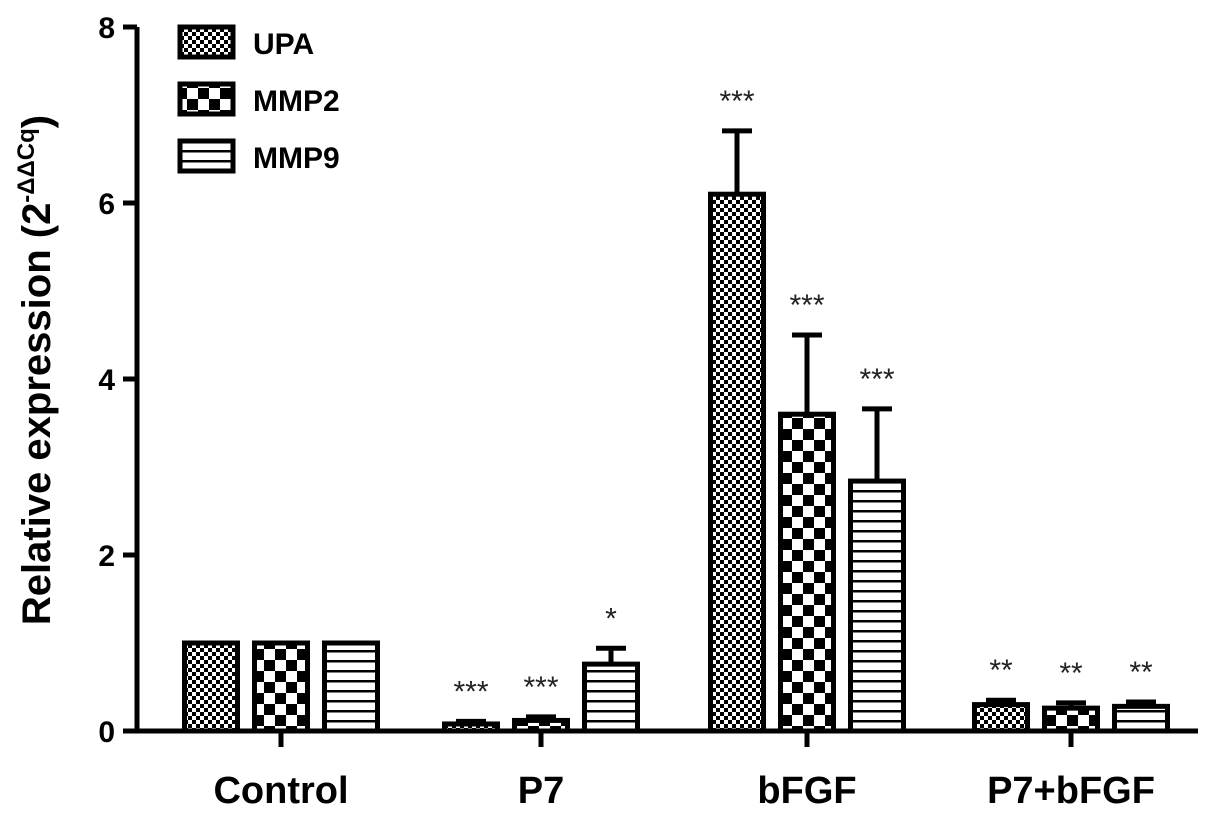 This screenshot has height=814, width=1205. What do you see at coordinates (106, 556) in the screenshot?
I see `y-tick-label: 2` at bounding box center [106, 556].